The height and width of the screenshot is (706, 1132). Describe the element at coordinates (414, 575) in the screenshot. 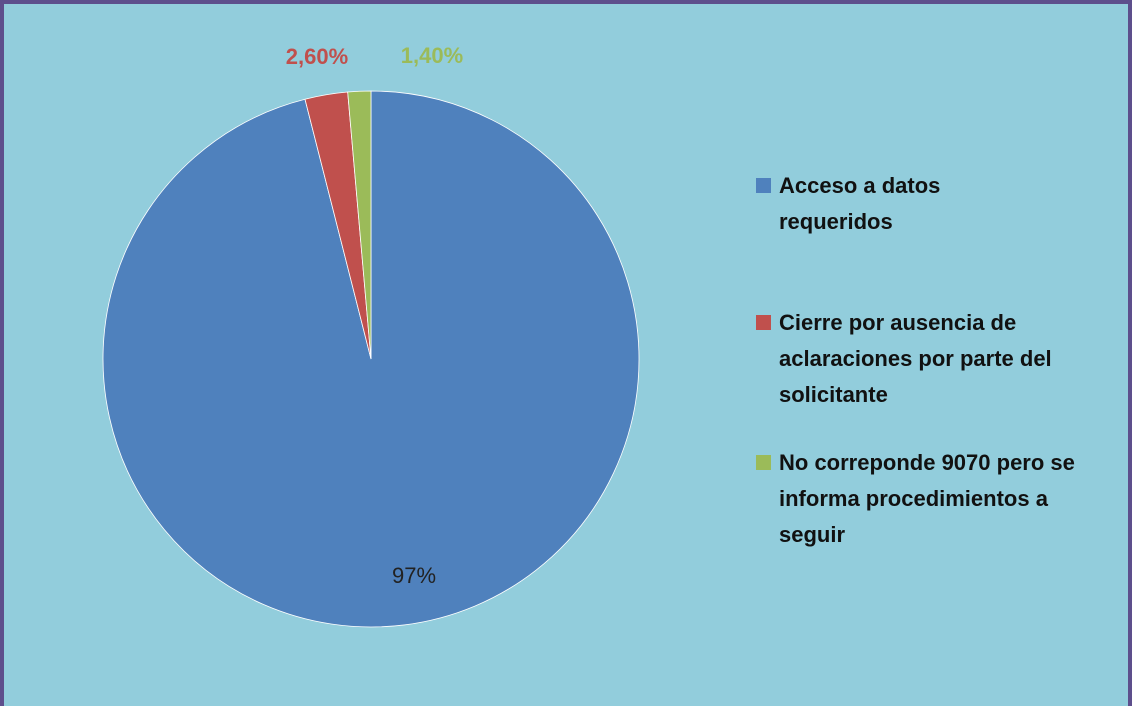

I see `data-label: 97%` at that location.